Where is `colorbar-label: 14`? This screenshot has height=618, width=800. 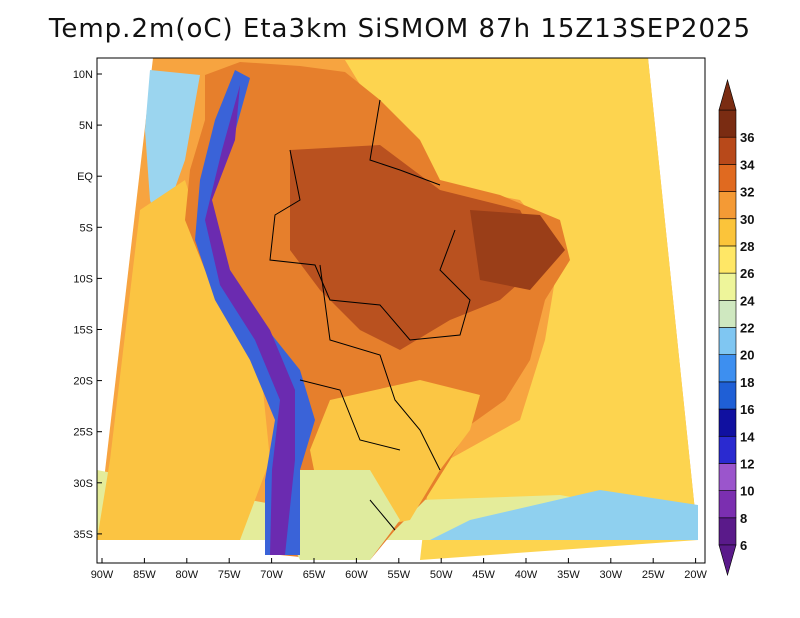 colorbar-label: 14 is located at coordinates (747, 436).